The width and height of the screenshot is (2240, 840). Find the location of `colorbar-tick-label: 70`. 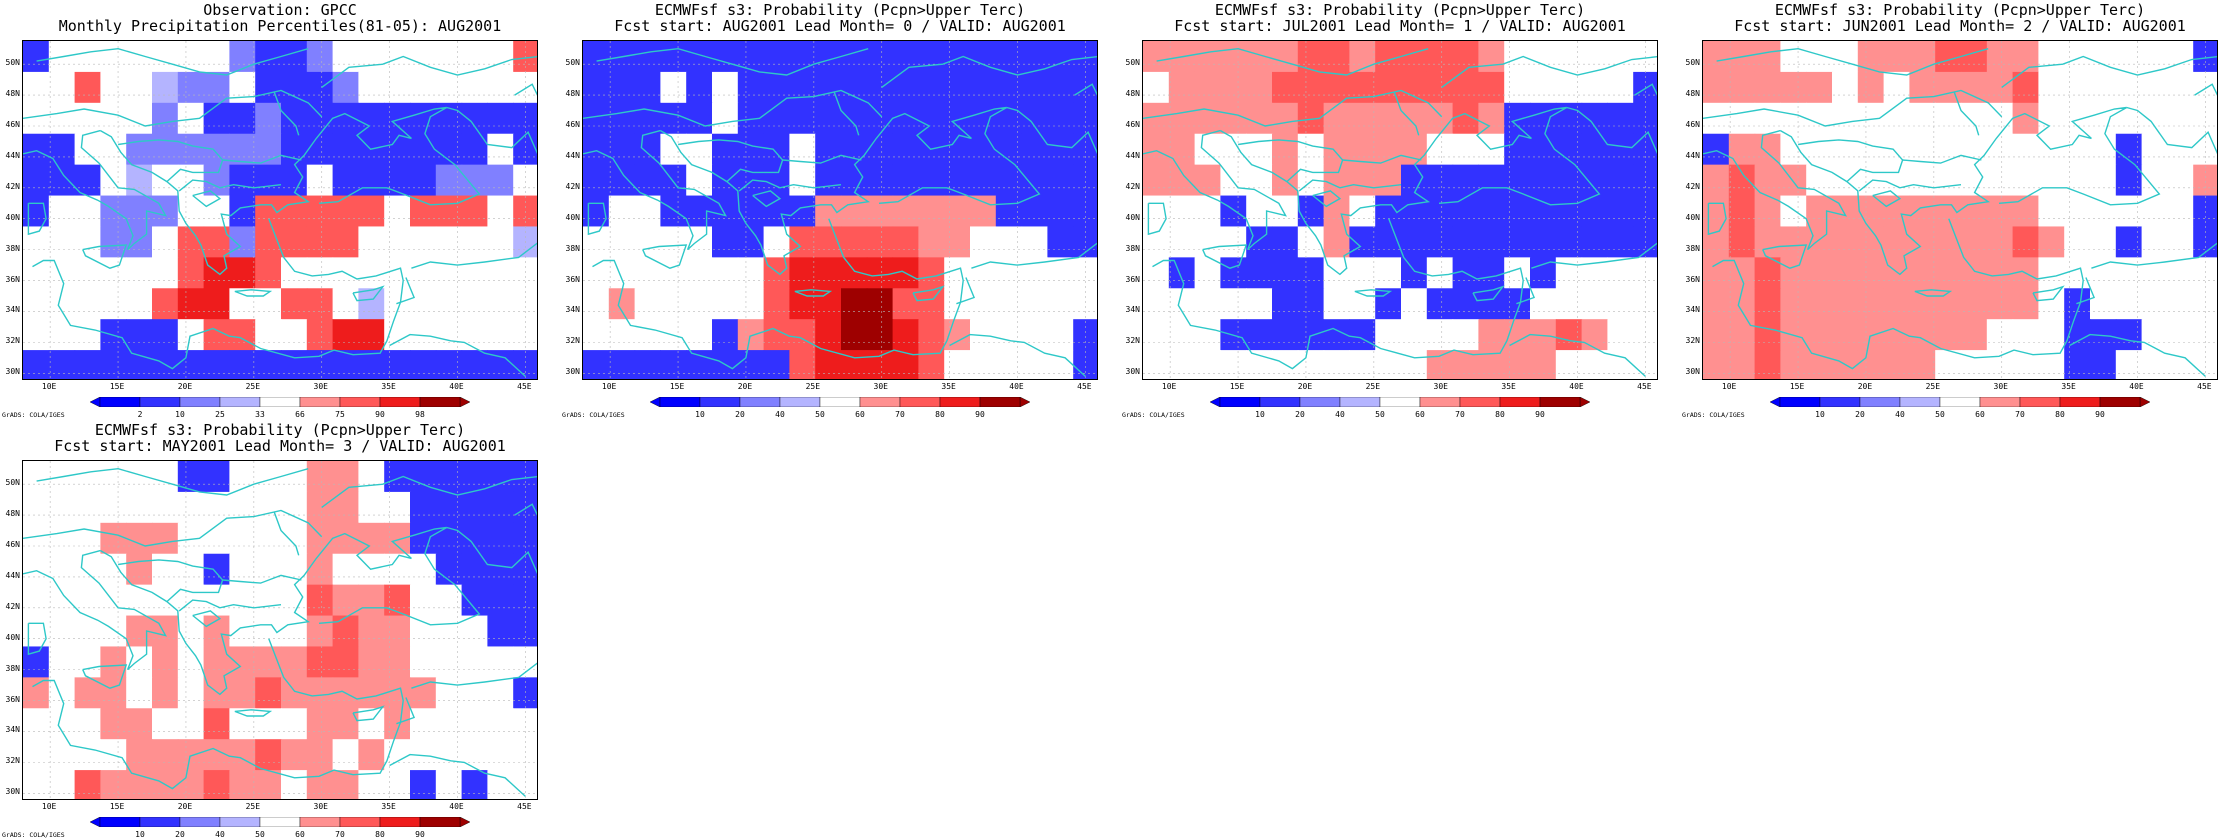

colorbar-tick-label: 70 is located at coordinates (1460, 414).